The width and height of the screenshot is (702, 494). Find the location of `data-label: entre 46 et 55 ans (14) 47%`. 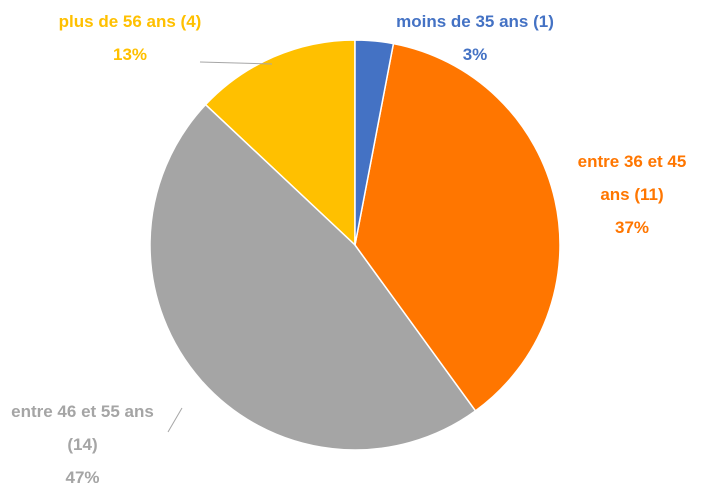

data-label: entre 46 et 55 ans (14) 47% is located at coordinates (82, 444).